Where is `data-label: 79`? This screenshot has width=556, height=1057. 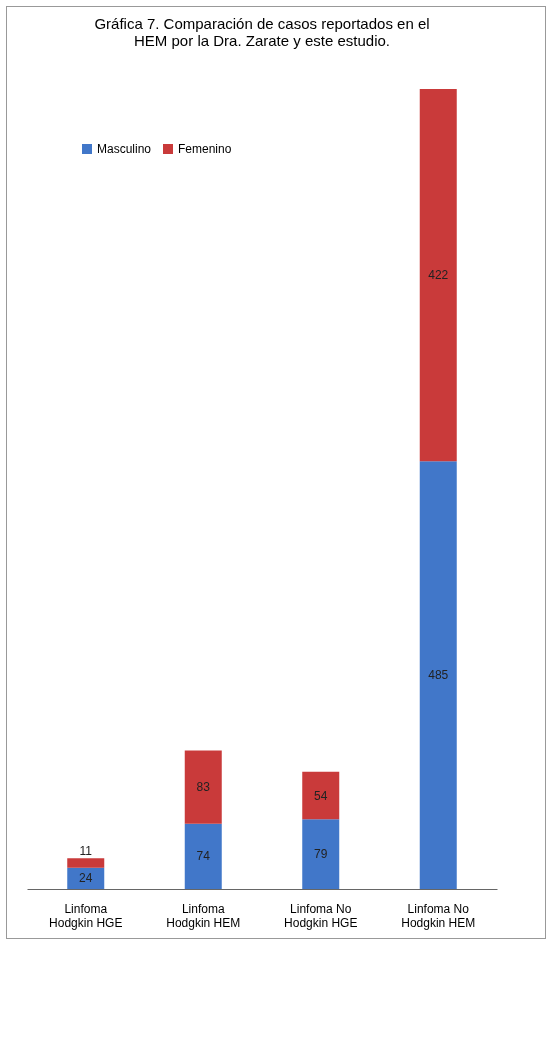
data-label: 79 is located at coordinates (321, 854).